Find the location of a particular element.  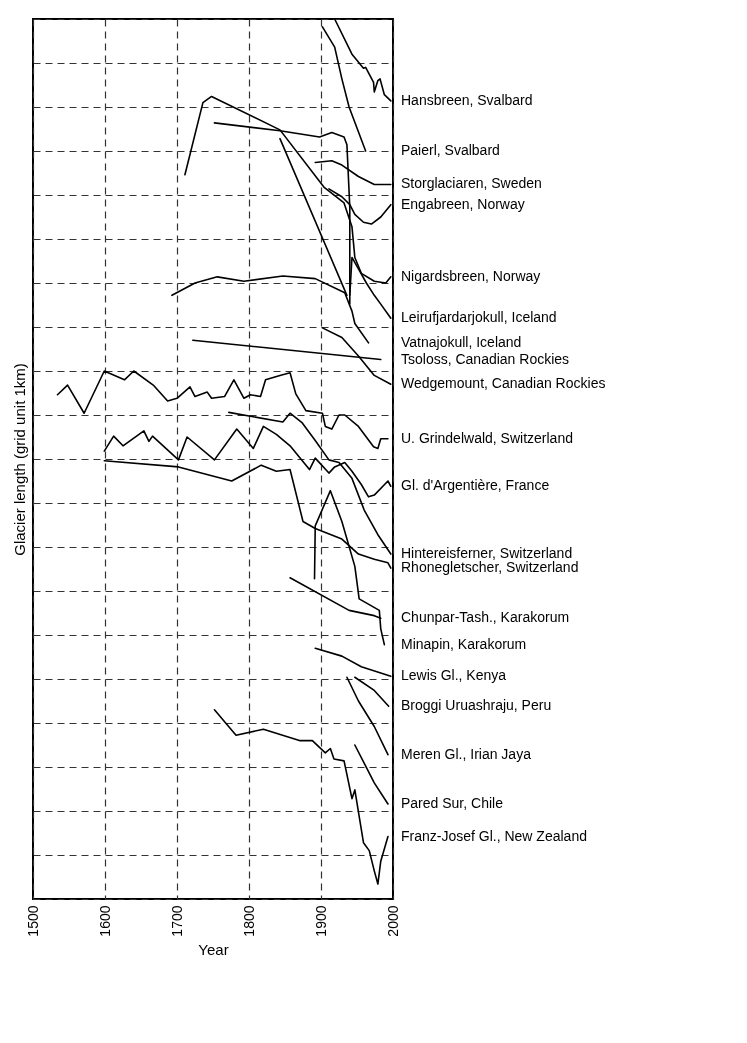

series-label: Engabreen, Norway is located at coordinates (463, 203).